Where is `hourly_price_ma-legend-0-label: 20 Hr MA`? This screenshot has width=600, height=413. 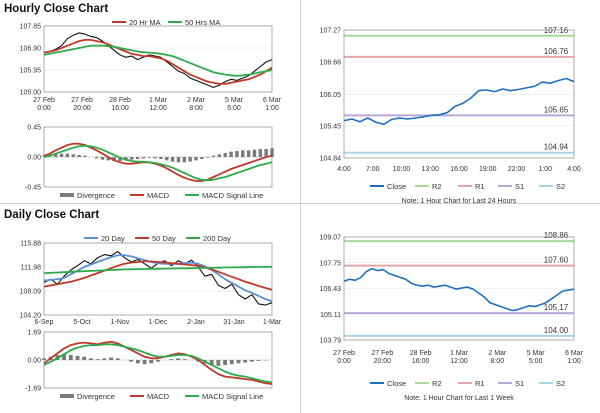 hourly_price_ma-legend-0-label: 20 Hr MA is located at coordinates (145, 22).